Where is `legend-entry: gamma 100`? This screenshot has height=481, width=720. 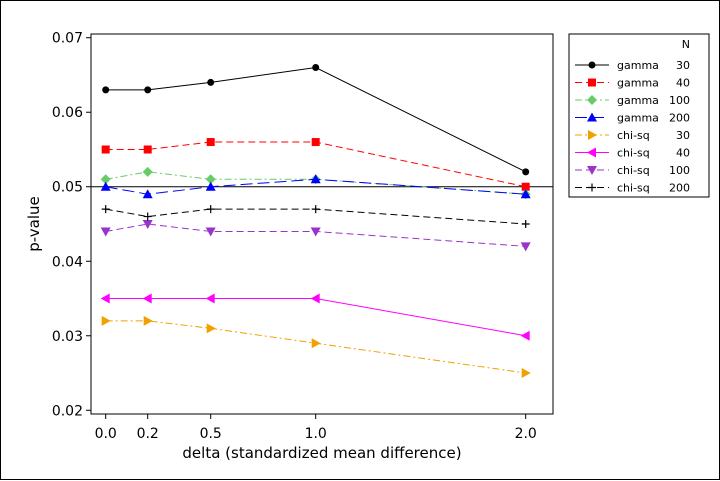
legend-entry: gamma 100 is located at coordinates (632, 100).